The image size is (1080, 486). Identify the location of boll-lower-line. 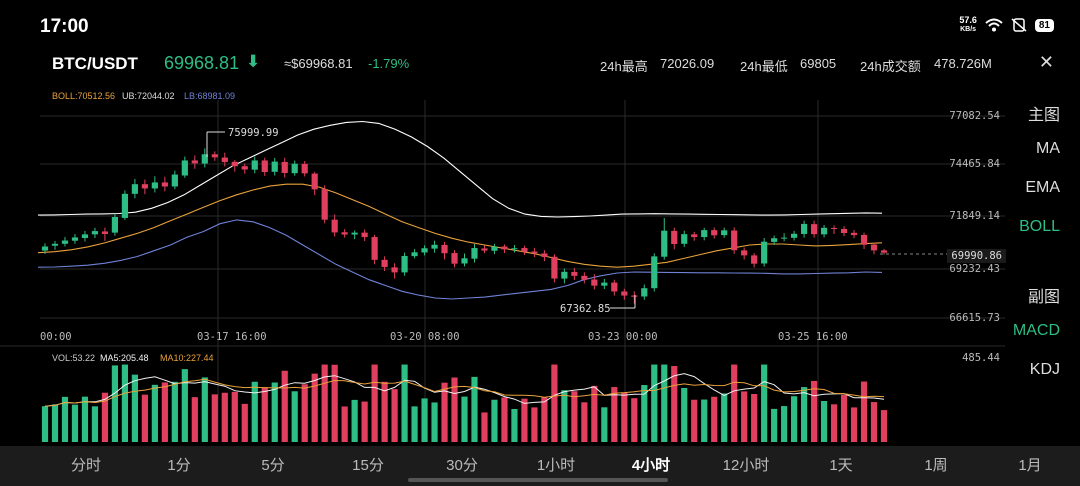
(460, 259).